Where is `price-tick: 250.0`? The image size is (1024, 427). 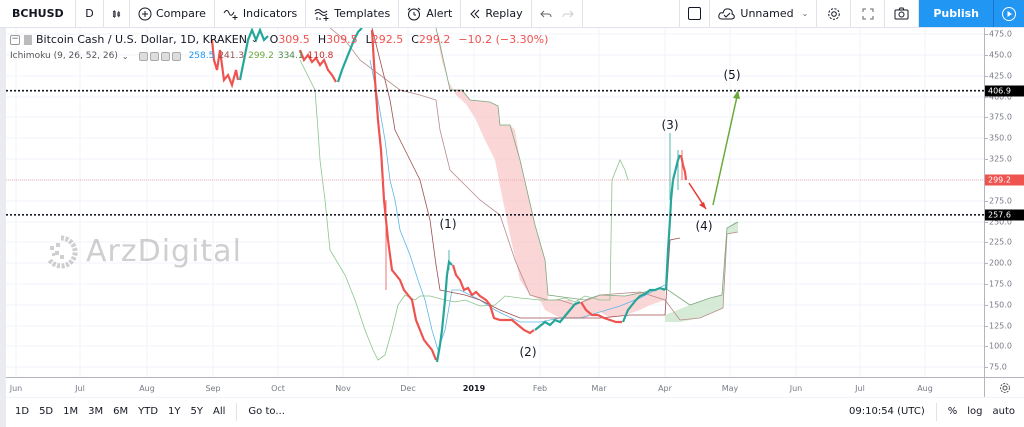
price-tick: 250.0 is located at coordinates (1000, 222).